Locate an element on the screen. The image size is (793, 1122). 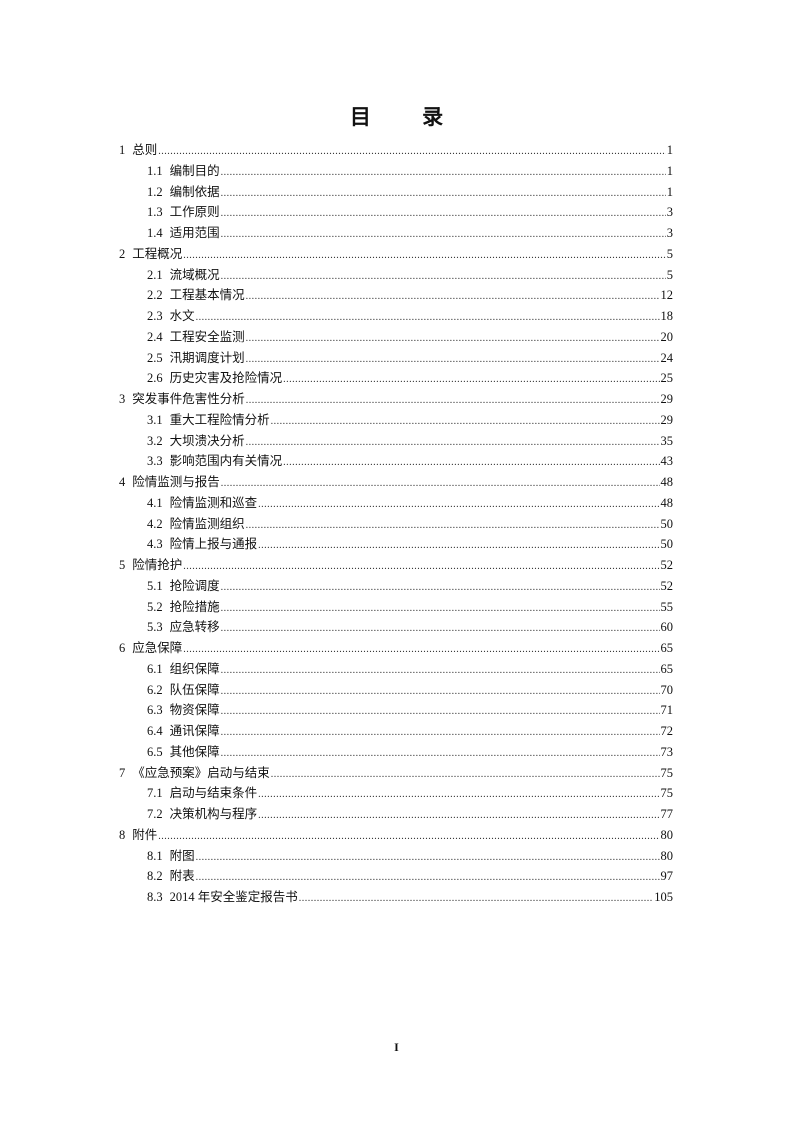
toc-entry: 5.1 抢险调度 52 is located at coordinates (396, 585).